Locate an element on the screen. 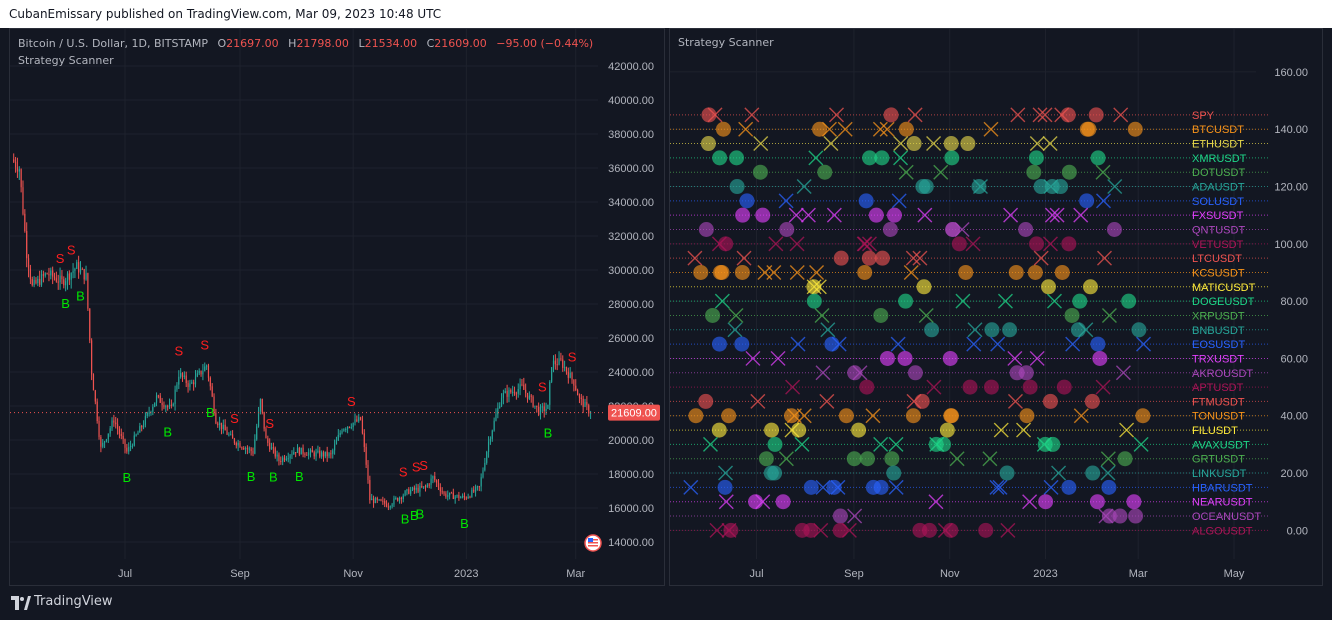 The height and width of the screenshot is (620, 1332). ohlc-o-label: O is located at coordinates (221, 43).